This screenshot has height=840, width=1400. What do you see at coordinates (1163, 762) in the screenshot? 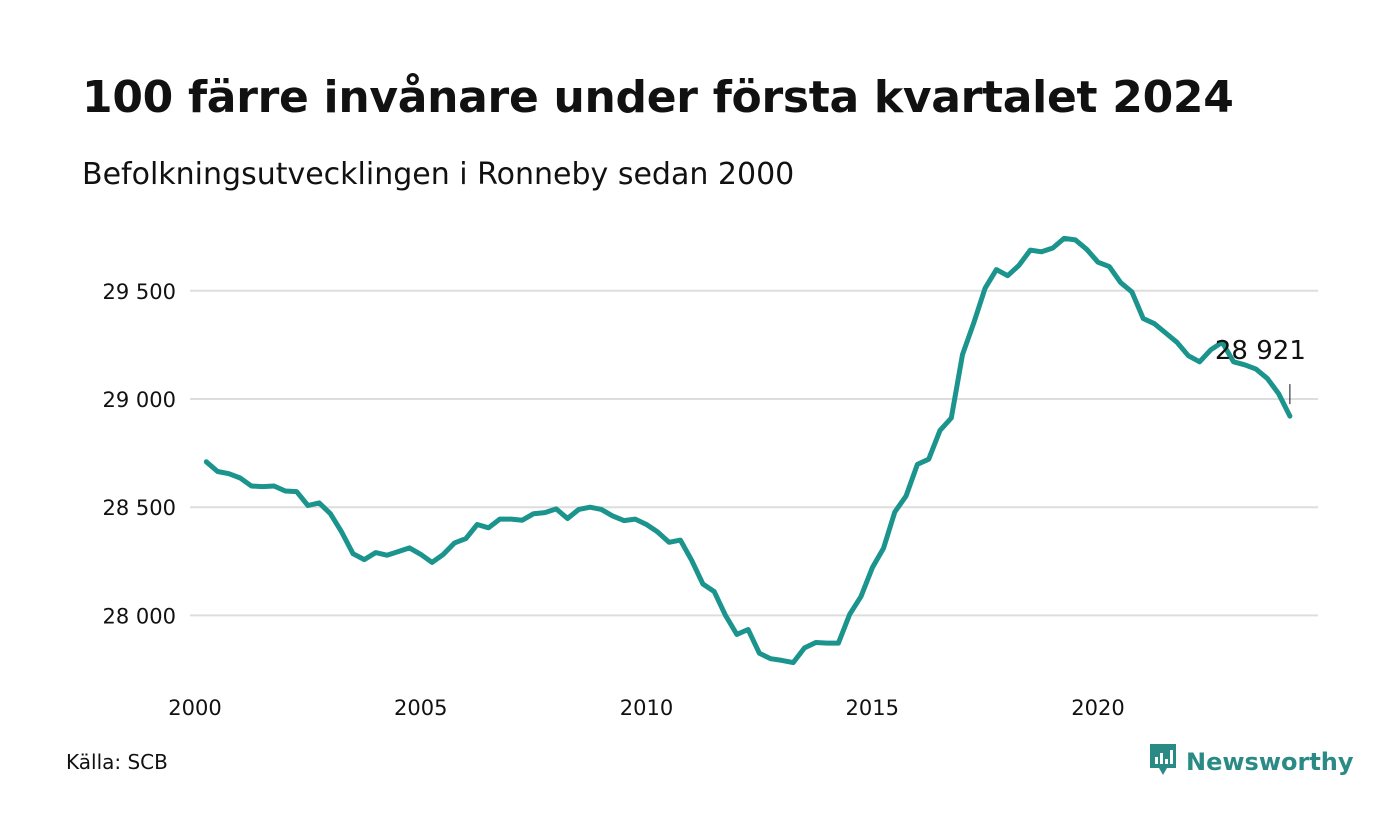
I see `bar-chart-speech-bubble-icon` at bounding box center [1163, 762].